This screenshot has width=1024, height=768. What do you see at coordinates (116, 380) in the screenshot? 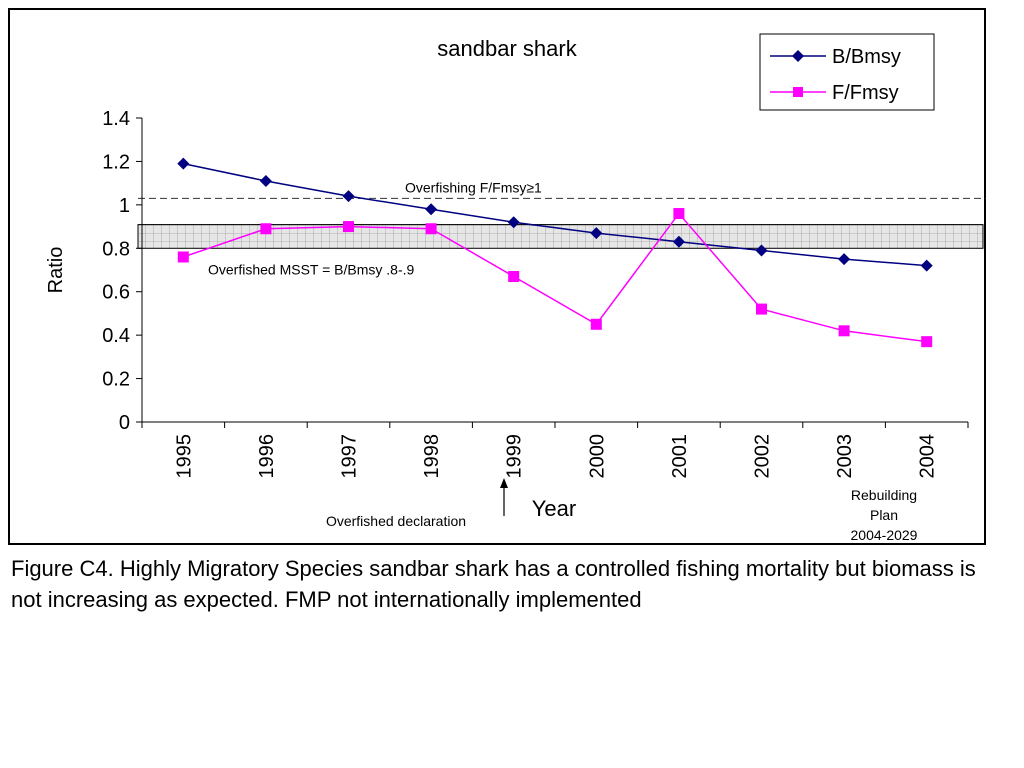
I see `y-tick-label: 0.2` at bounding box center [116, 380].